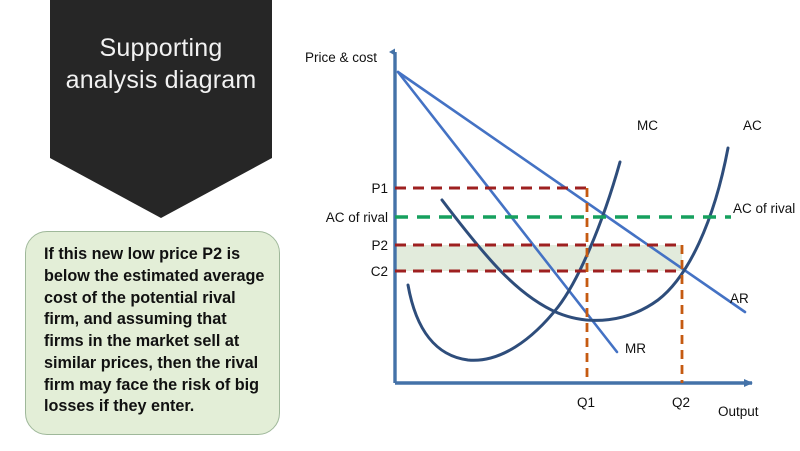 This screenshot has width=800, height=451. Describe the element at coordinates (379, 188) in the screenshot. I see `tick-label-p1: P1` at that location.